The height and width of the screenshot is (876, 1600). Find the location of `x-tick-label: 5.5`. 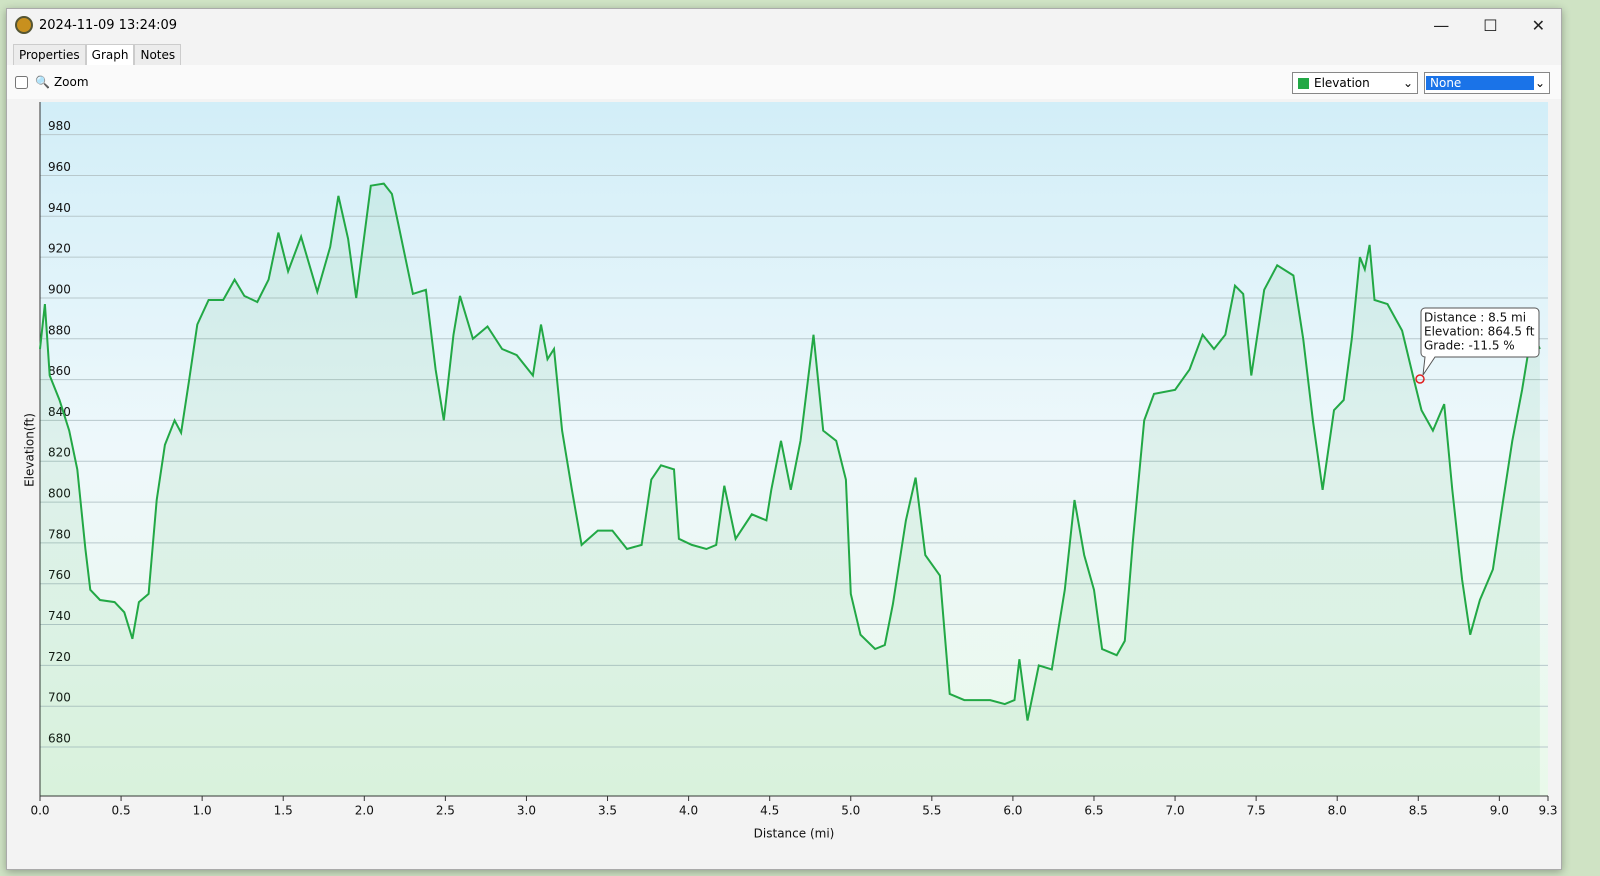

x-tick-label: 5.5 is located at coordinates (931, 811).